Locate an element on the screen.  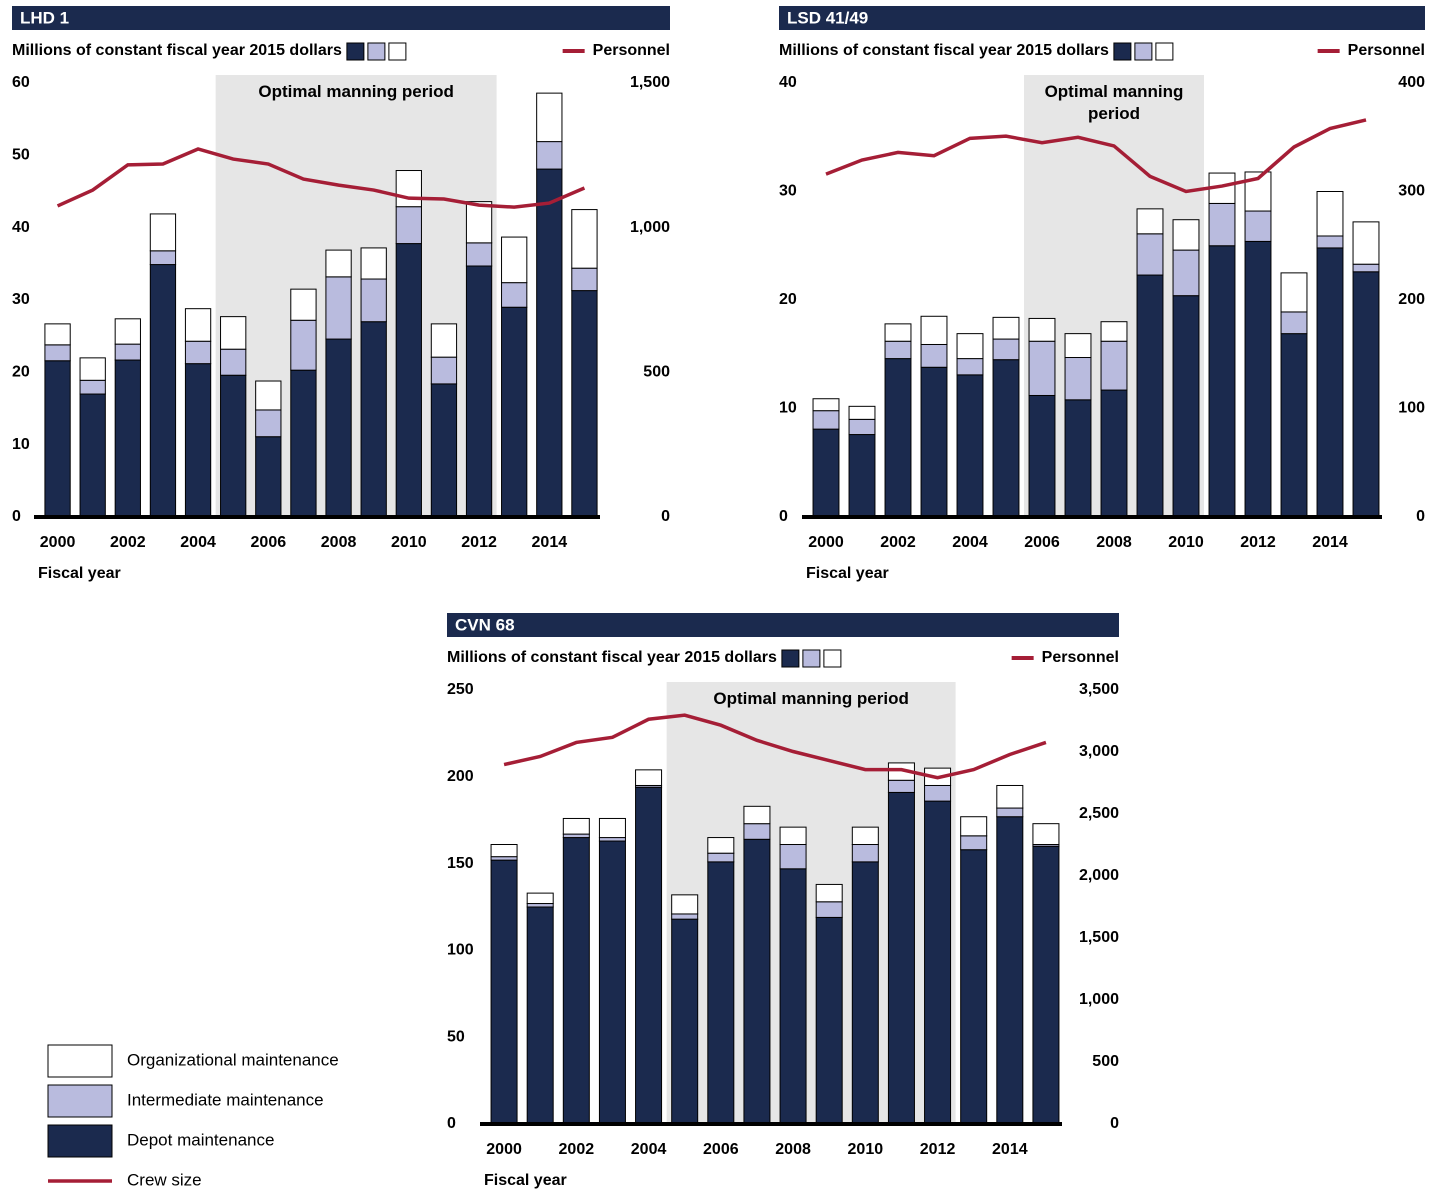
legend-label: Personnel is located at coordinates (1080, 657).